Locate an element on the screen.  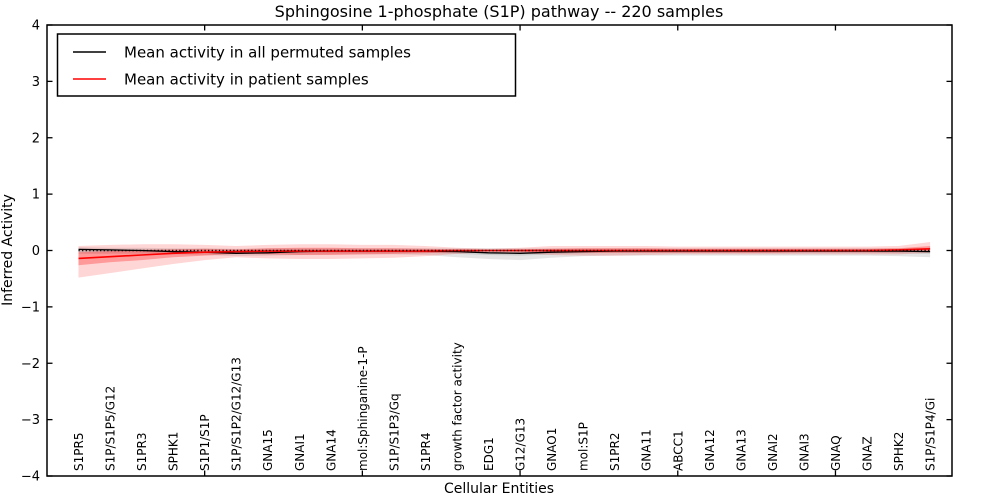
category-label: GNAQ is located at coordinates (836, 453).